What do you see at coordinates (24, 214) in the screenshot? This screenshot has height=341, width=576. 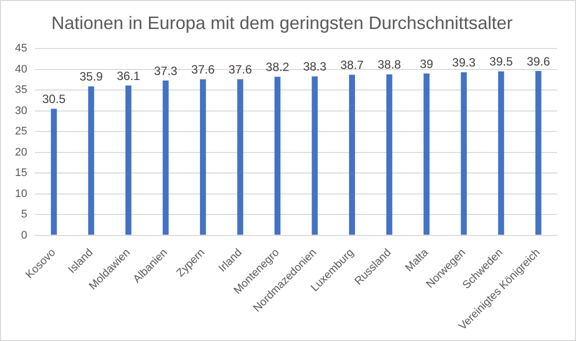 I see `y-tick-label: 5` at bounding box center [24, 214].